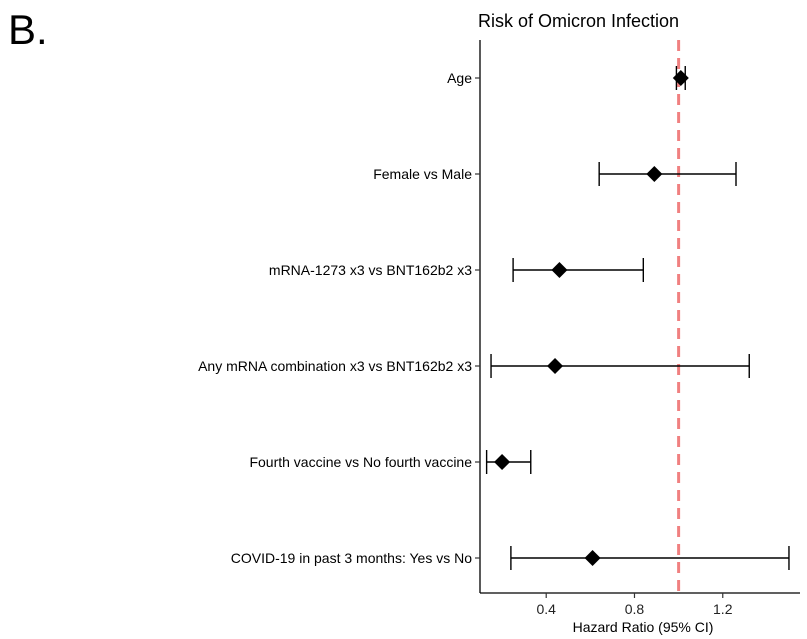 The width and height of the screenshot is (807, 639). What do you see at coordinates (578, 21) in the screenshot?
I see `chart-title: Risk of Omicron Infection` at bounding box center [578, 21].